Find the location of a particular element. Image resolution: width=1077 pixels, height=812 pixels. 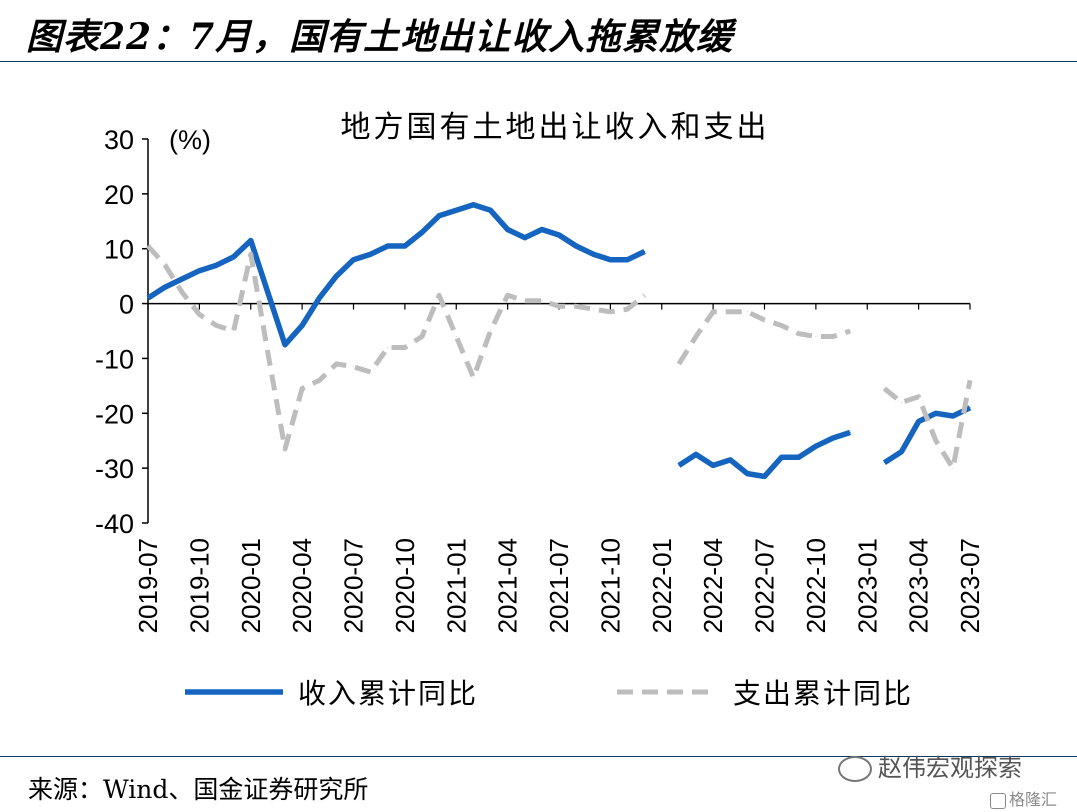

y-tick-label: 20 is located at coordinates (119, 195).